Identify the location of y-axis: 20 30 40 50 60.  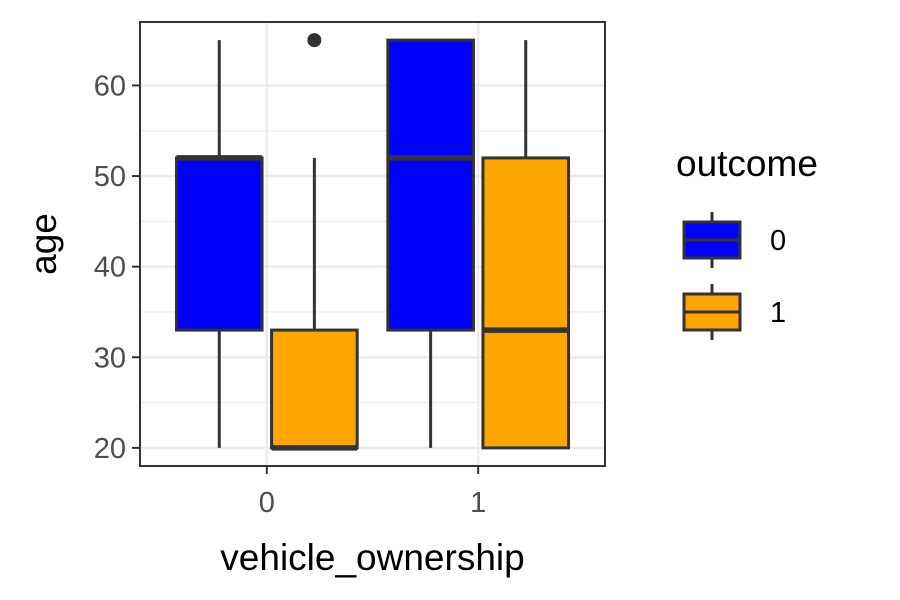
(117, 267).